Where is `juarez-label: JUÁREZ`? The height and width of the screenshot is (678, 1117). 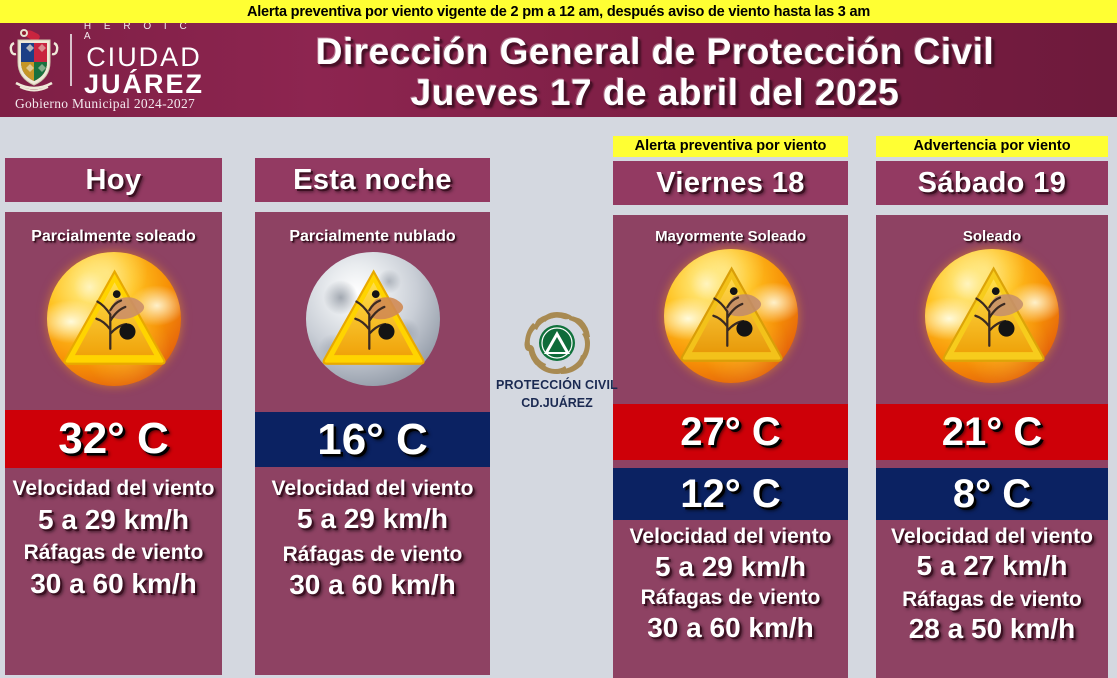
juarez-label: JUÁREZ is located at coordinates (143, 83).